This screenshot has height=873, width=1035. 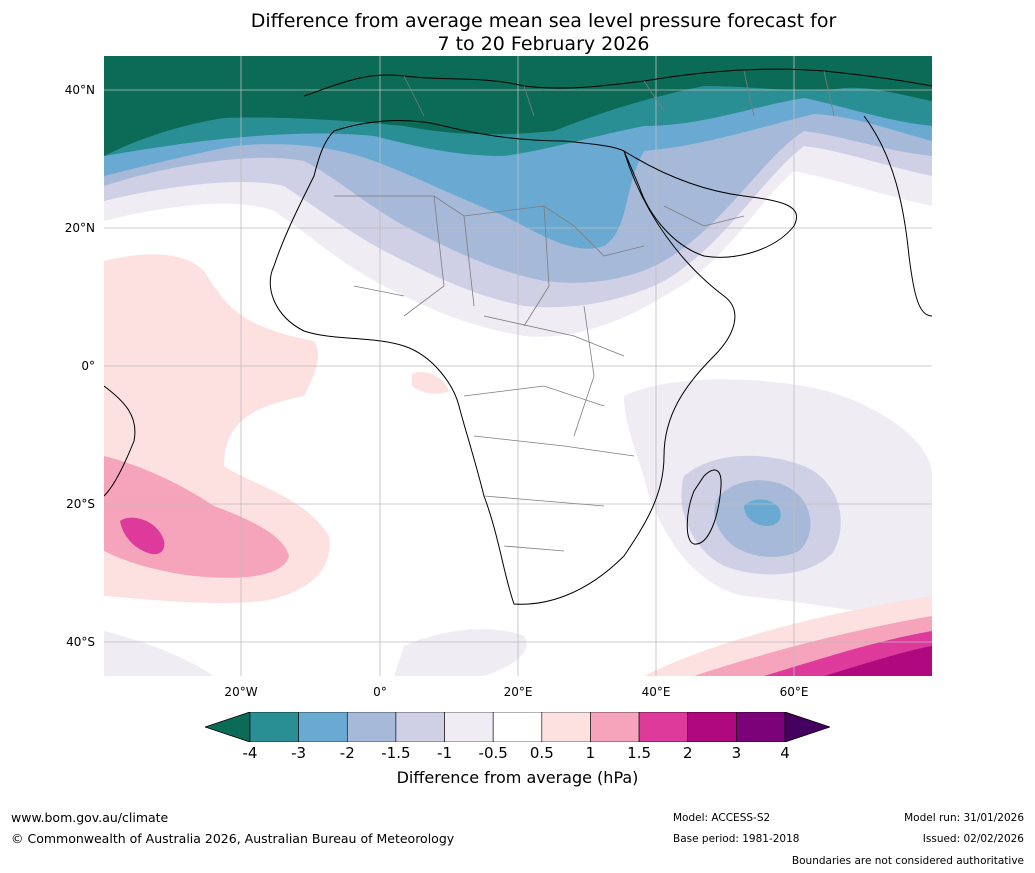 What do you see at coordinates (80, 504) in the screenshot?
I see `lat-label-20s: 20°S` at bounding box center [80, 504].